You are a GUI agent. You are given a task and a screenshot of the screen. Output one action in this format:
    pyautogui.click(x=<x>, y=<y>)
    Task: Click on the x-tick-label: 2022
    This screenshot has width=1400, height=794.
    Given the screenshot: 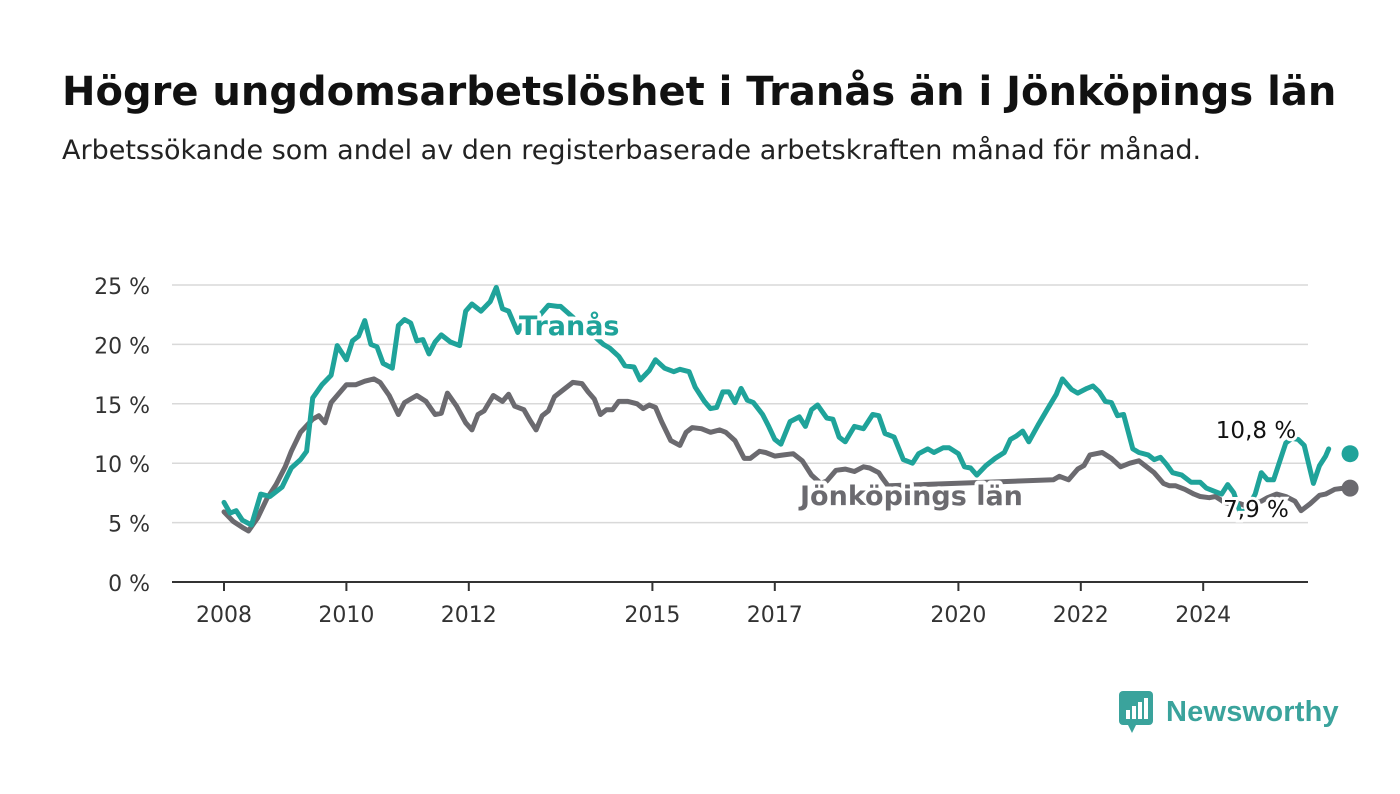 What is the action you would take?
    pyautogui.click(x=1081, y=615)
    